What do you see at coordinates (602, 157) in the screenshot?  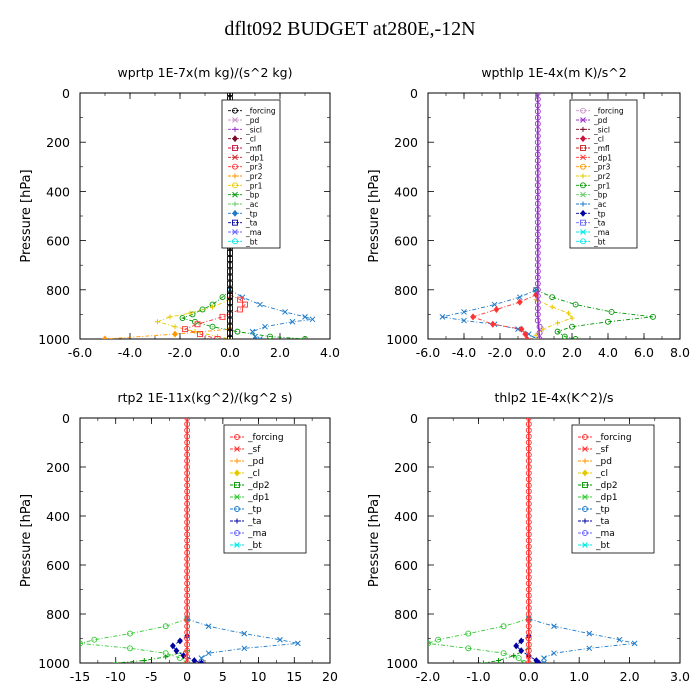 I see `legend-label: _dp1` at bounding box center [602, 157].